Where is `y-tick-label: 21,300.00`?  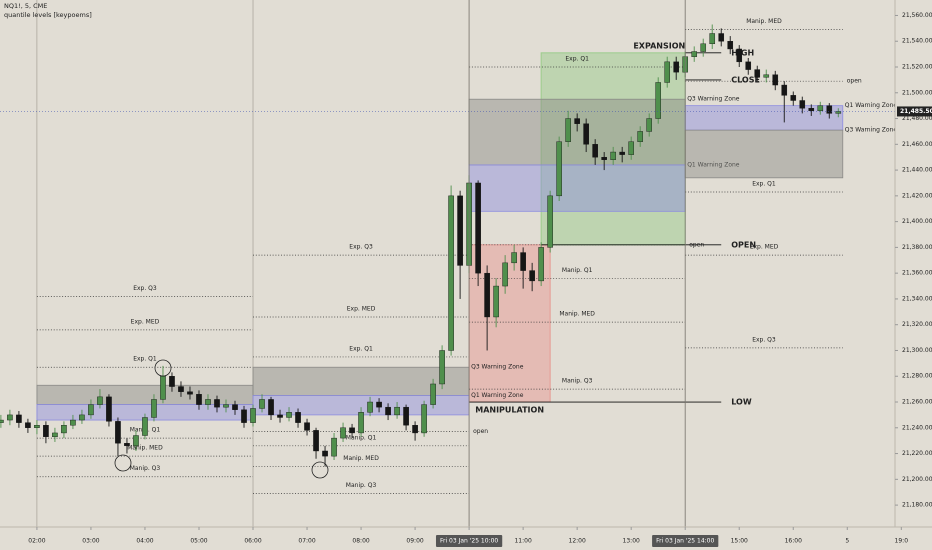
y-tick-label: 21,300.00 is located at coordinates (917, 350).